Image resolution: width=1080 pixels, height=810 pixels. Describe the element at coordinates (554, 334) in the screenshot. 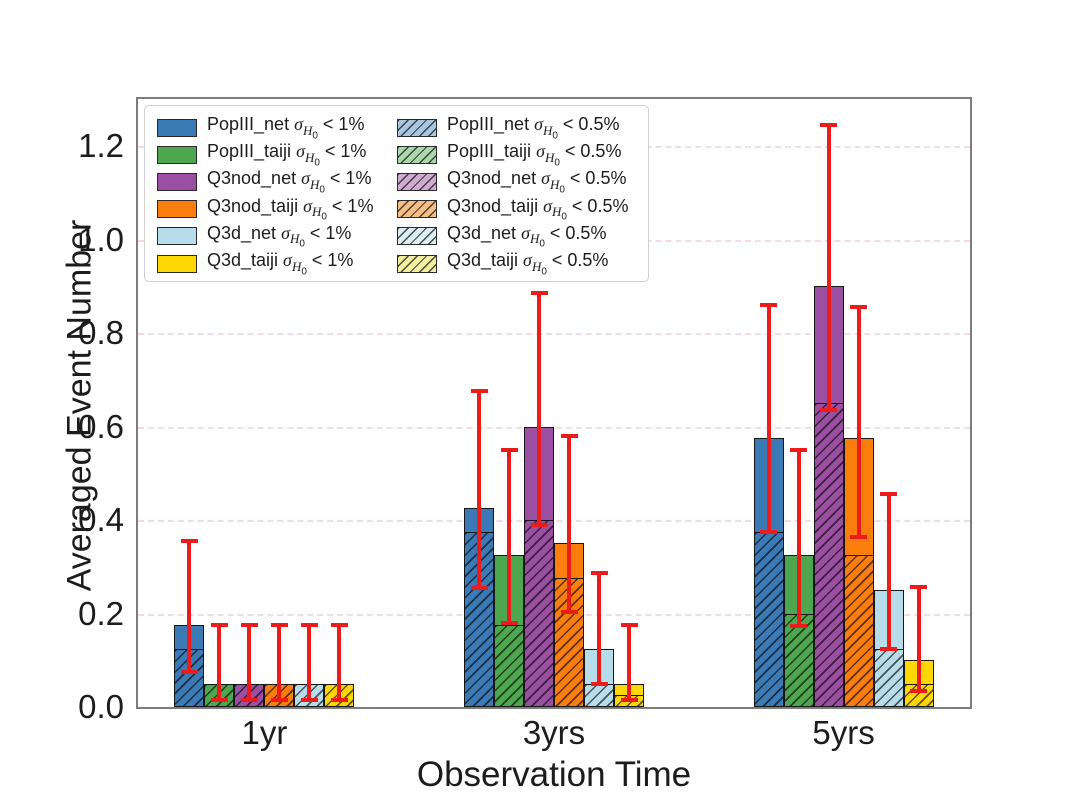

I see `gridline-0.8` at that location.